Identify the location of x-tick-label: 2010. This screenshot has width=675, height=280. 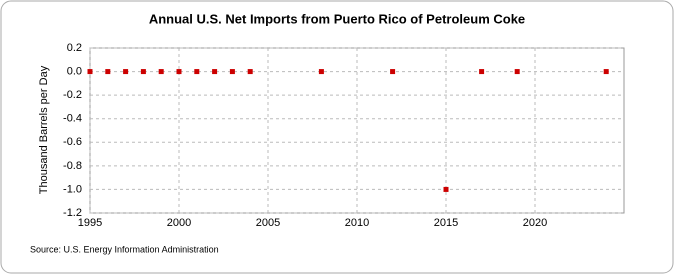
(357, 223).